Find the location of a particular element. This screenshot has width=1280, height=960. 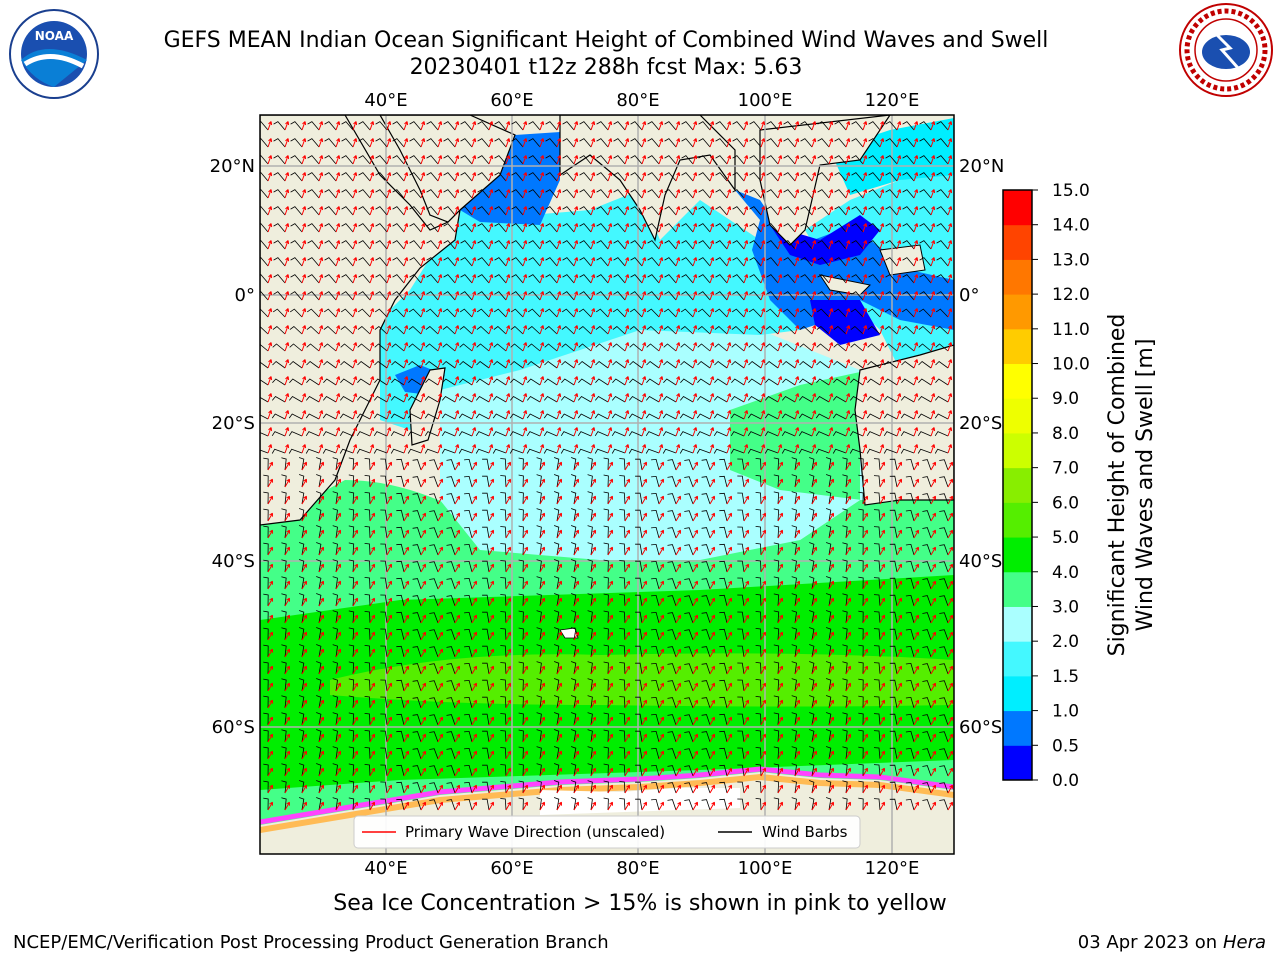

lon-label-120e-top: 120°E is located at coordinates (892, 100).